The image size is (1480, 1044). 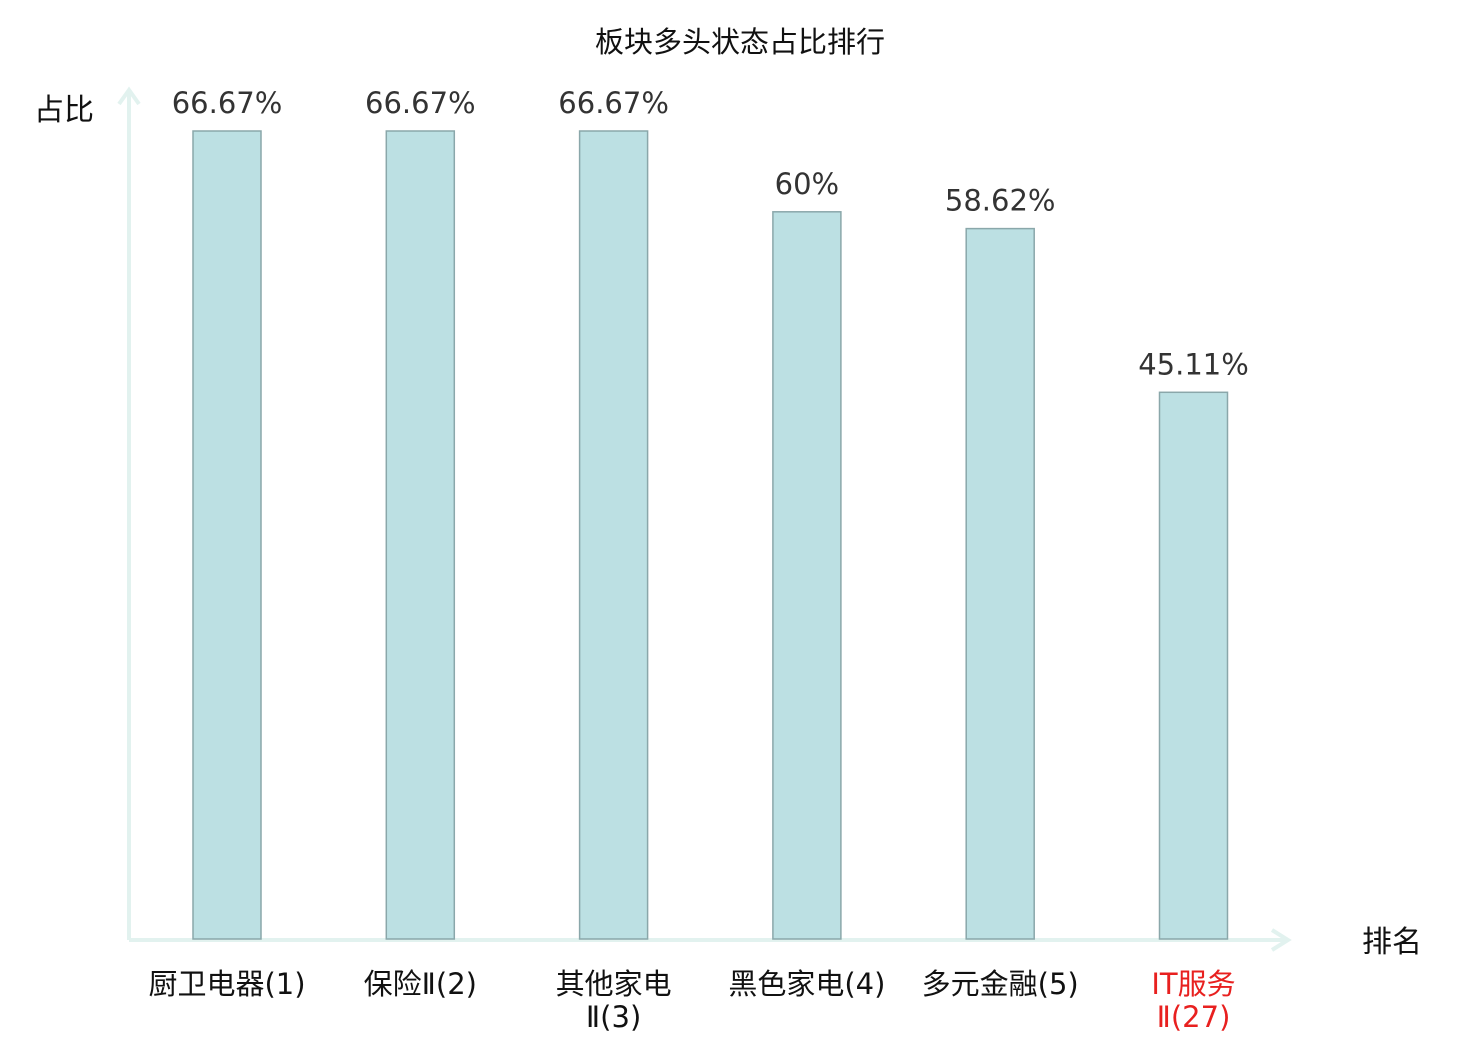 I want to click on value-label-6: 45.11%, so click(x=1193, y=364).